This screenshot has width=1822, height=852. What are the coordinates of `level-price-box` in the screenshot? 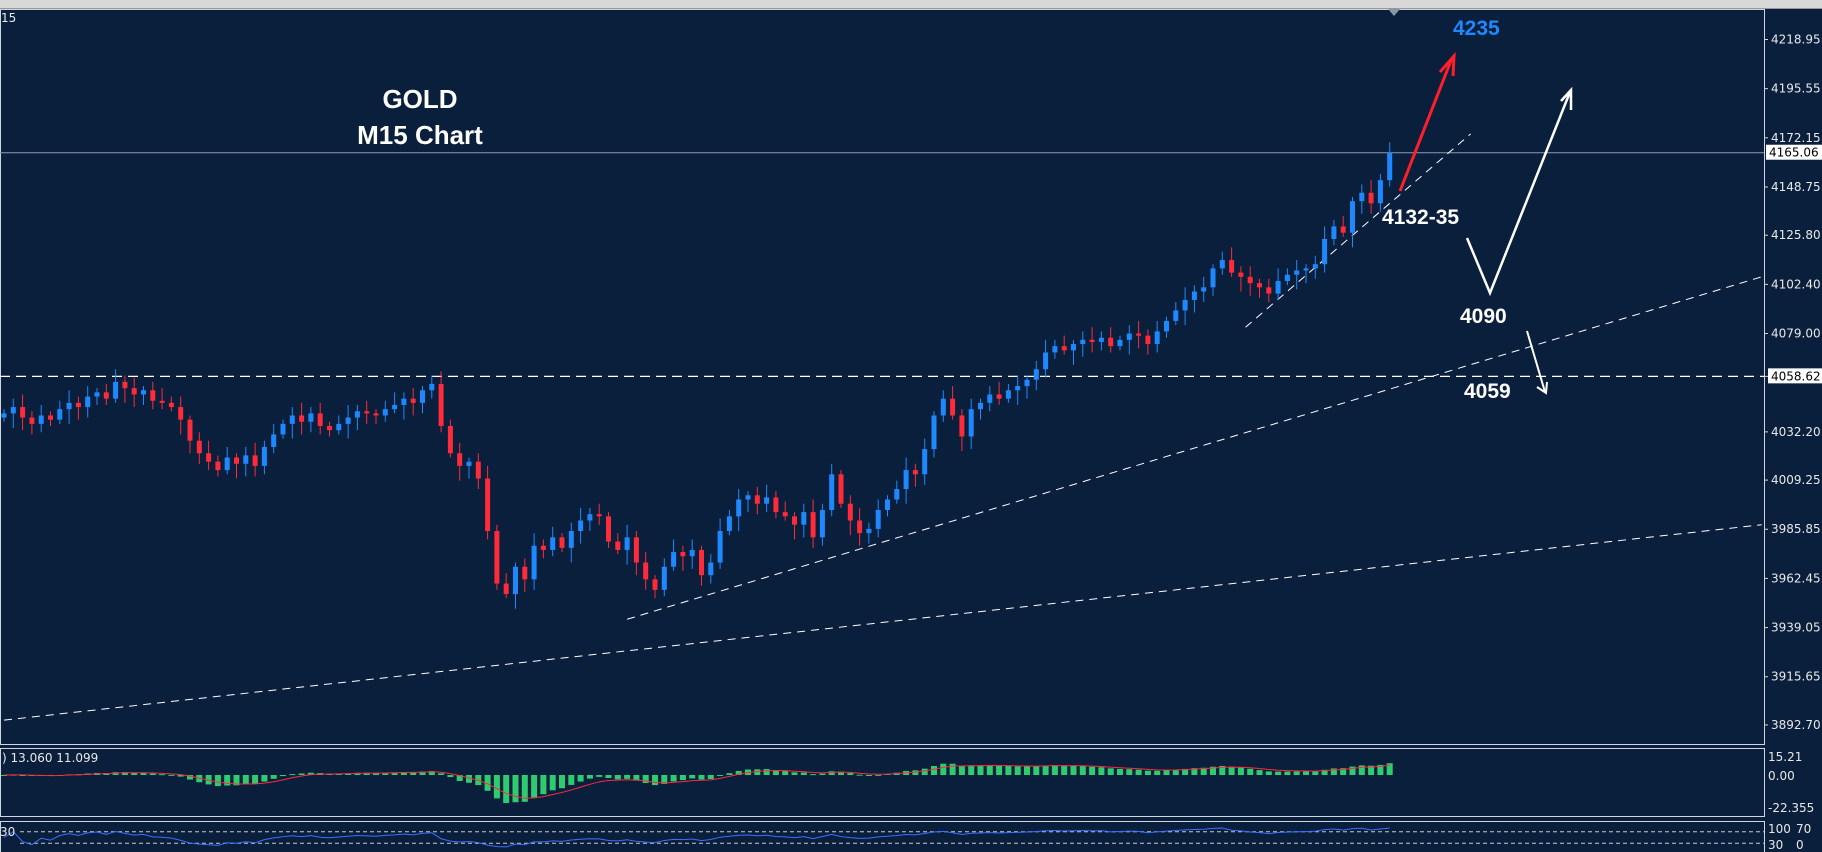 It's located at (1795, 376).